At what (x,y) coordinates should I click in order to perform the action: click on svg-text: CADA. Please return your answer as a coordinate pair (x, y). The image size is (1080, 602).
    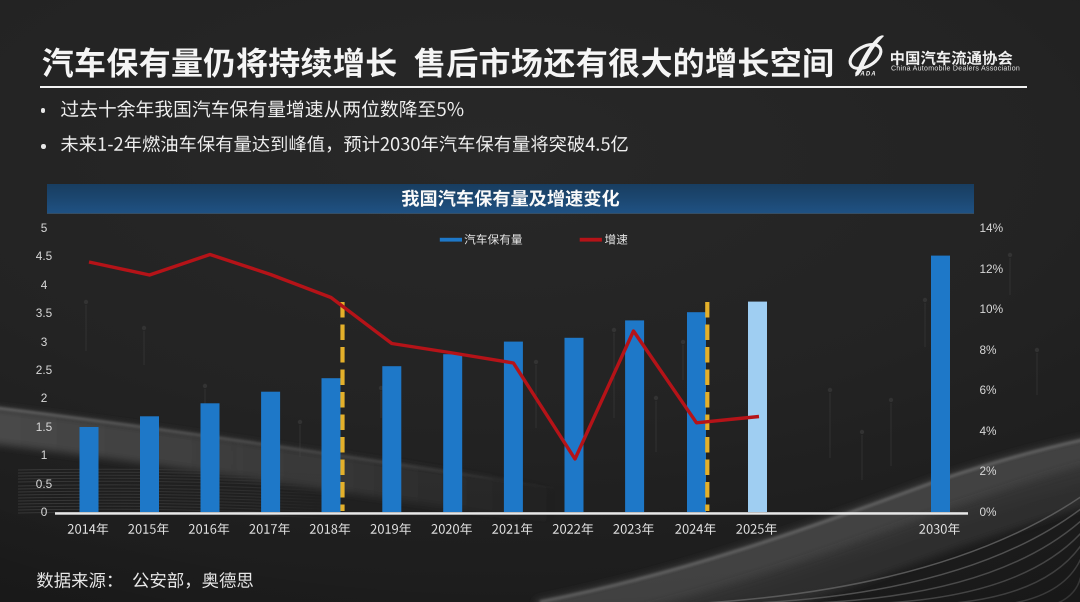
    Looking at the image, I should click on (866, 75).